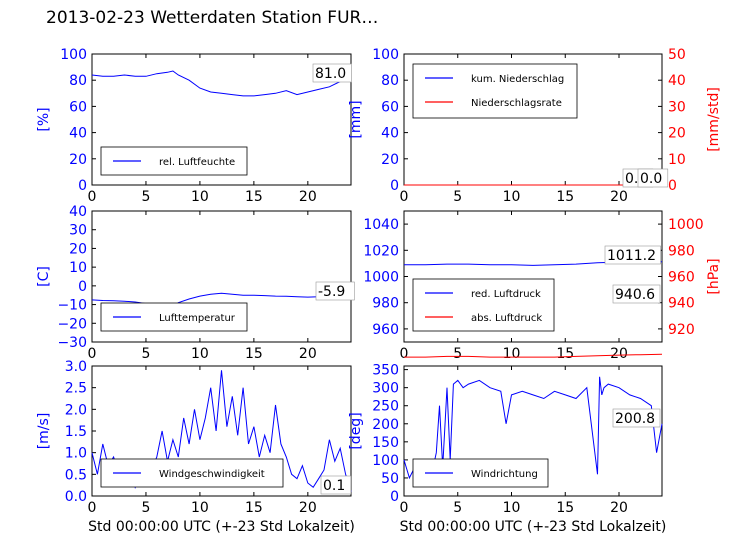 Image resolution: width=736 pixels, height=552 pixels. Describe the element at coordinates (385, 443) in the screenshot. I see `y-tick-label: 150` at that location.